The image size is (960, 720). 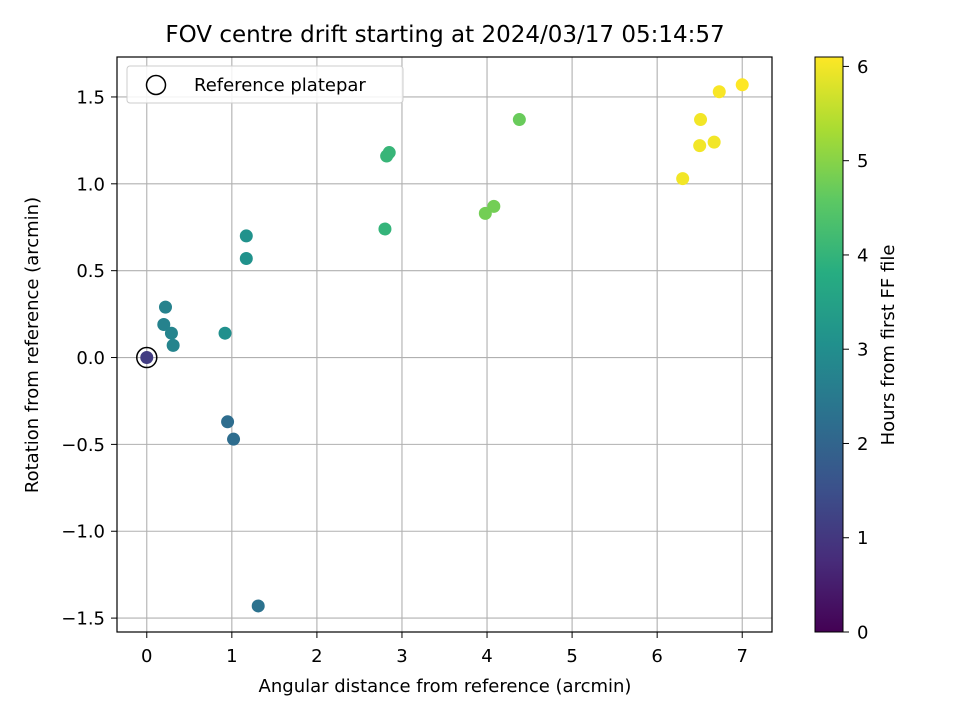 What do you see at coordinates (656, 656) in the screenshot?
I see `x-tick-label-6: 6` at bounding box center [656, 656].